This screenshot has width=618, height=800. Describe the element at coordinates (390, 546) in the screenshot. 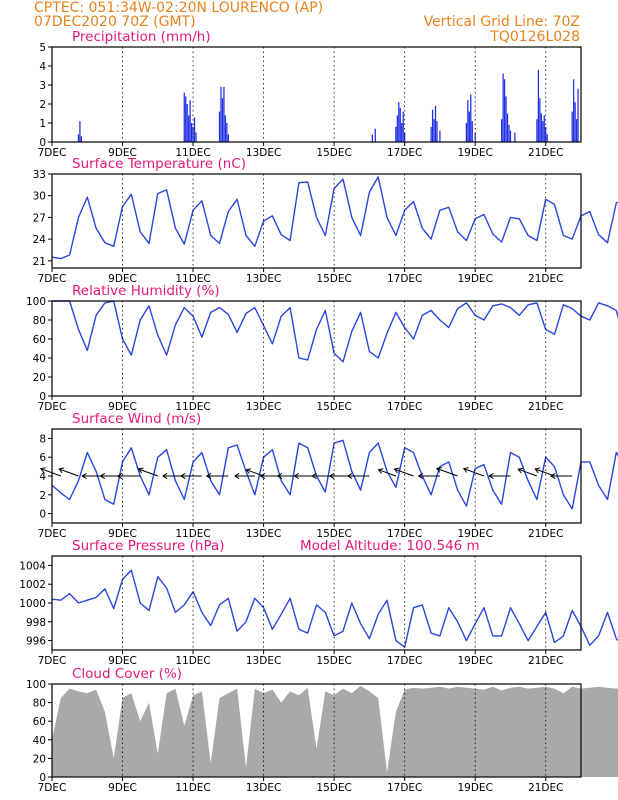

I see `panel-annotation: Model Altitude: 100.546 m` at that location.